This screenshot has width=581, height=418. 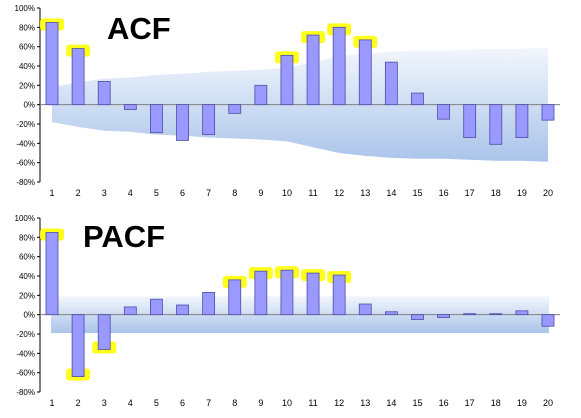 I want to click on chart-title: ACF, so click(x=139, y=28).